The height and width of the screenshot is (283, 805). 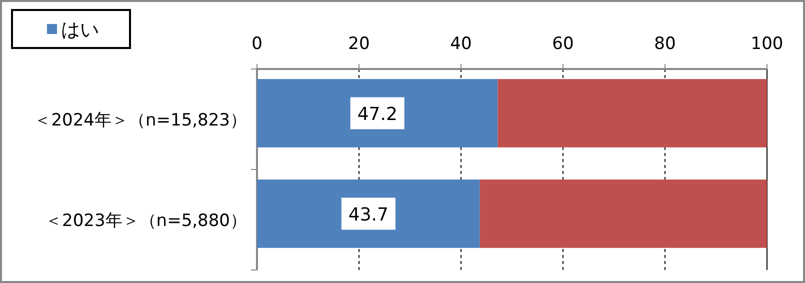 What do you see at coordinates (257, 44) in the screenshot?
I see `x-tick-label: 0` at bounding box center [257, 44].